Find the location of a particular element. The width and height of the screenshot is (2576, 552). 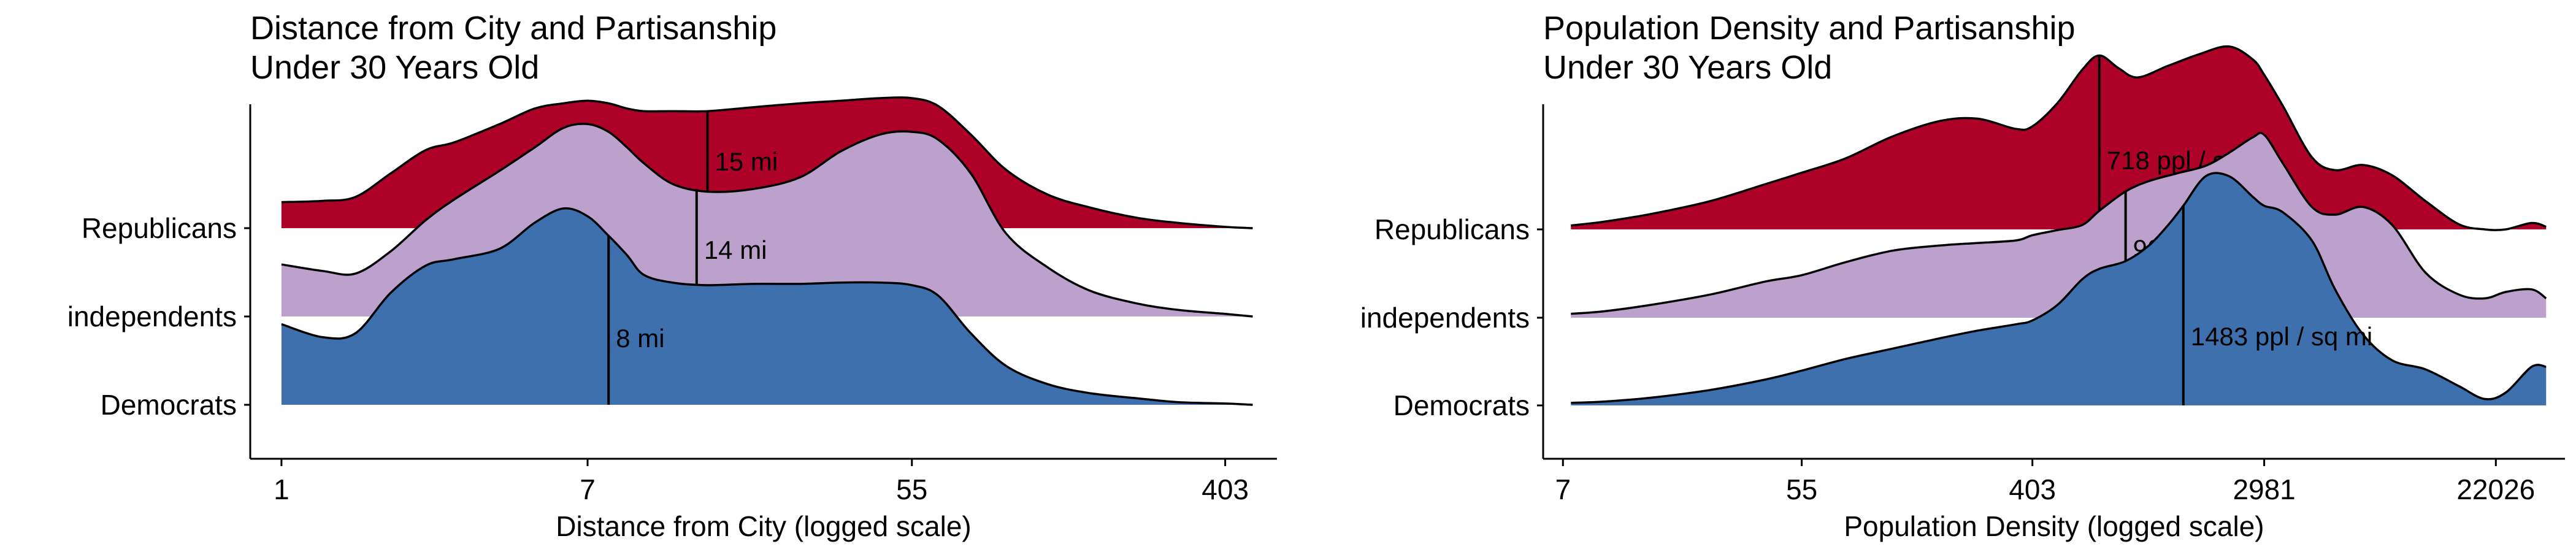

x-tick-label: 22026 is located at coordinates (2495, 489).